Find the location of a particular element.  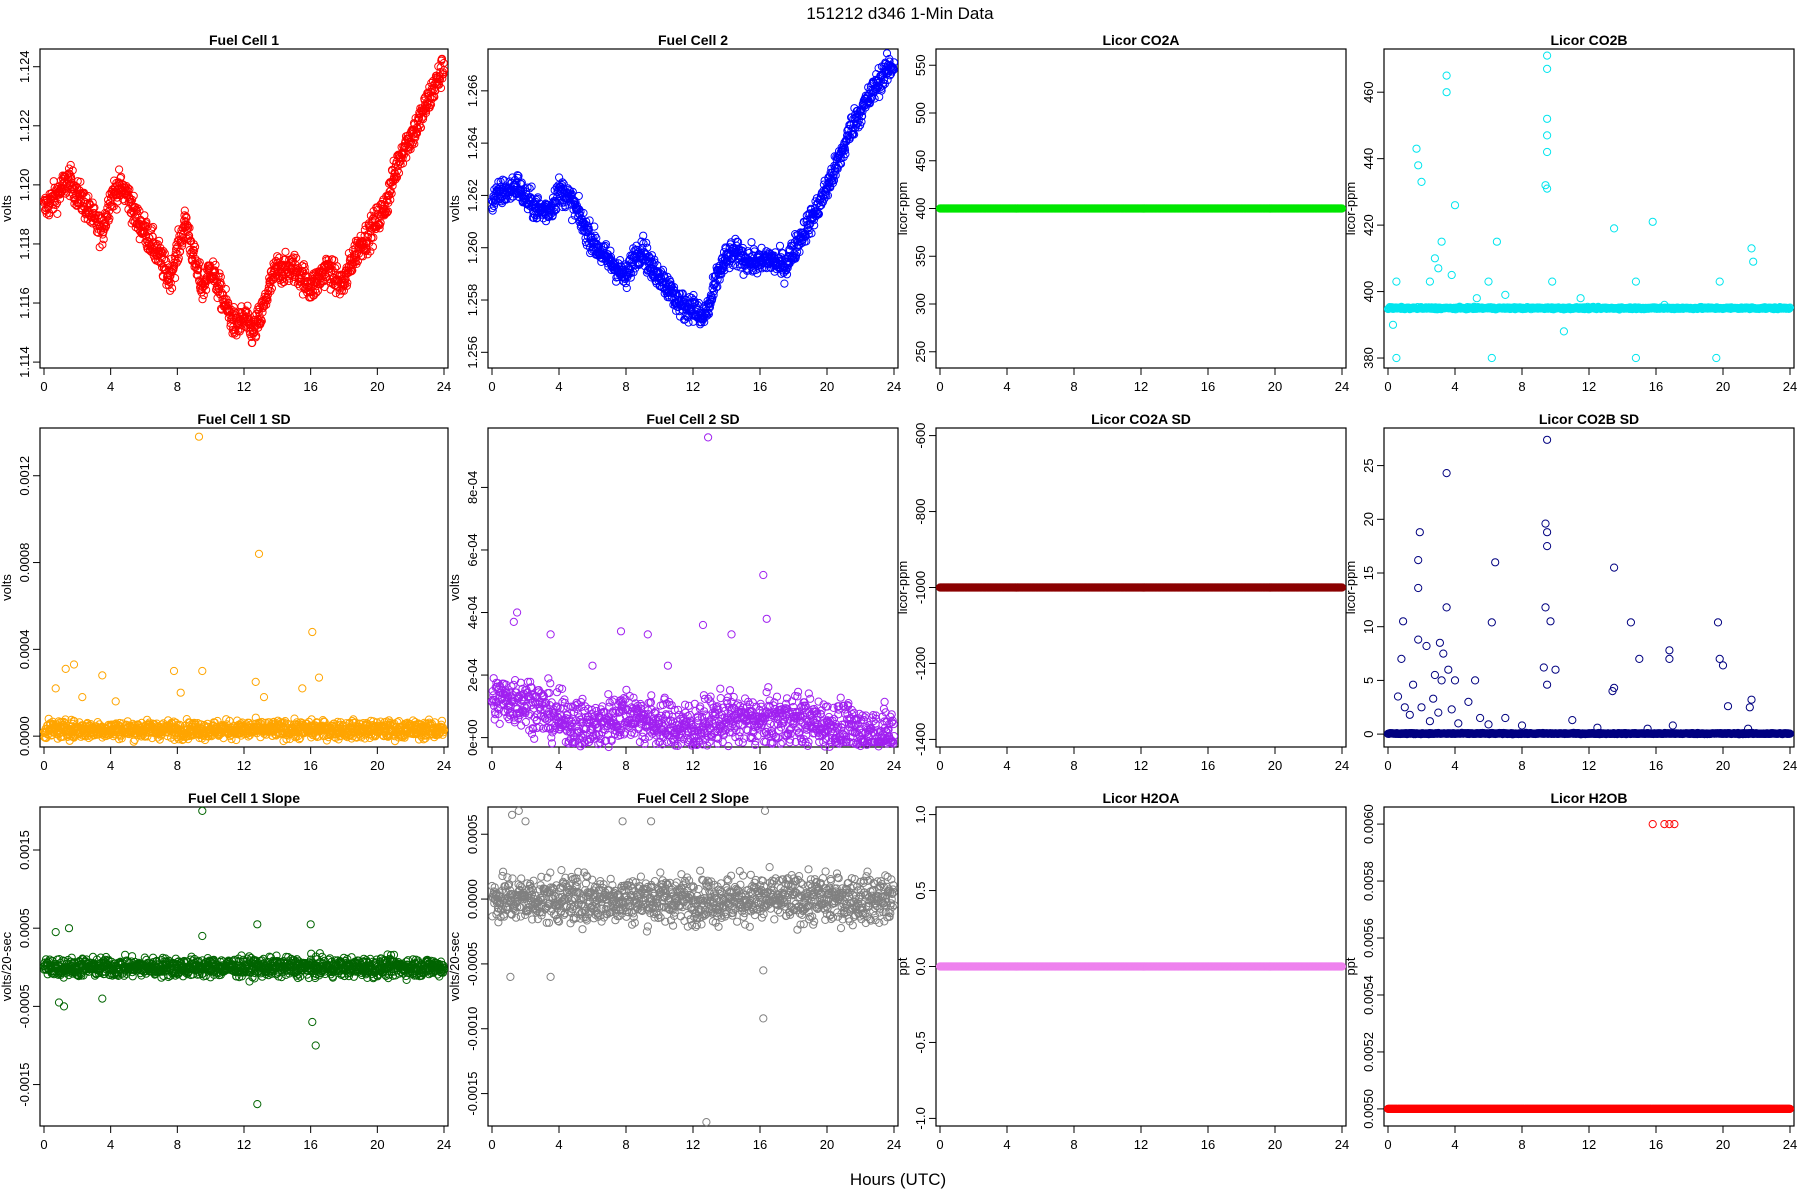

x-tick-label: 16 is located at coordinates (1208, 386).